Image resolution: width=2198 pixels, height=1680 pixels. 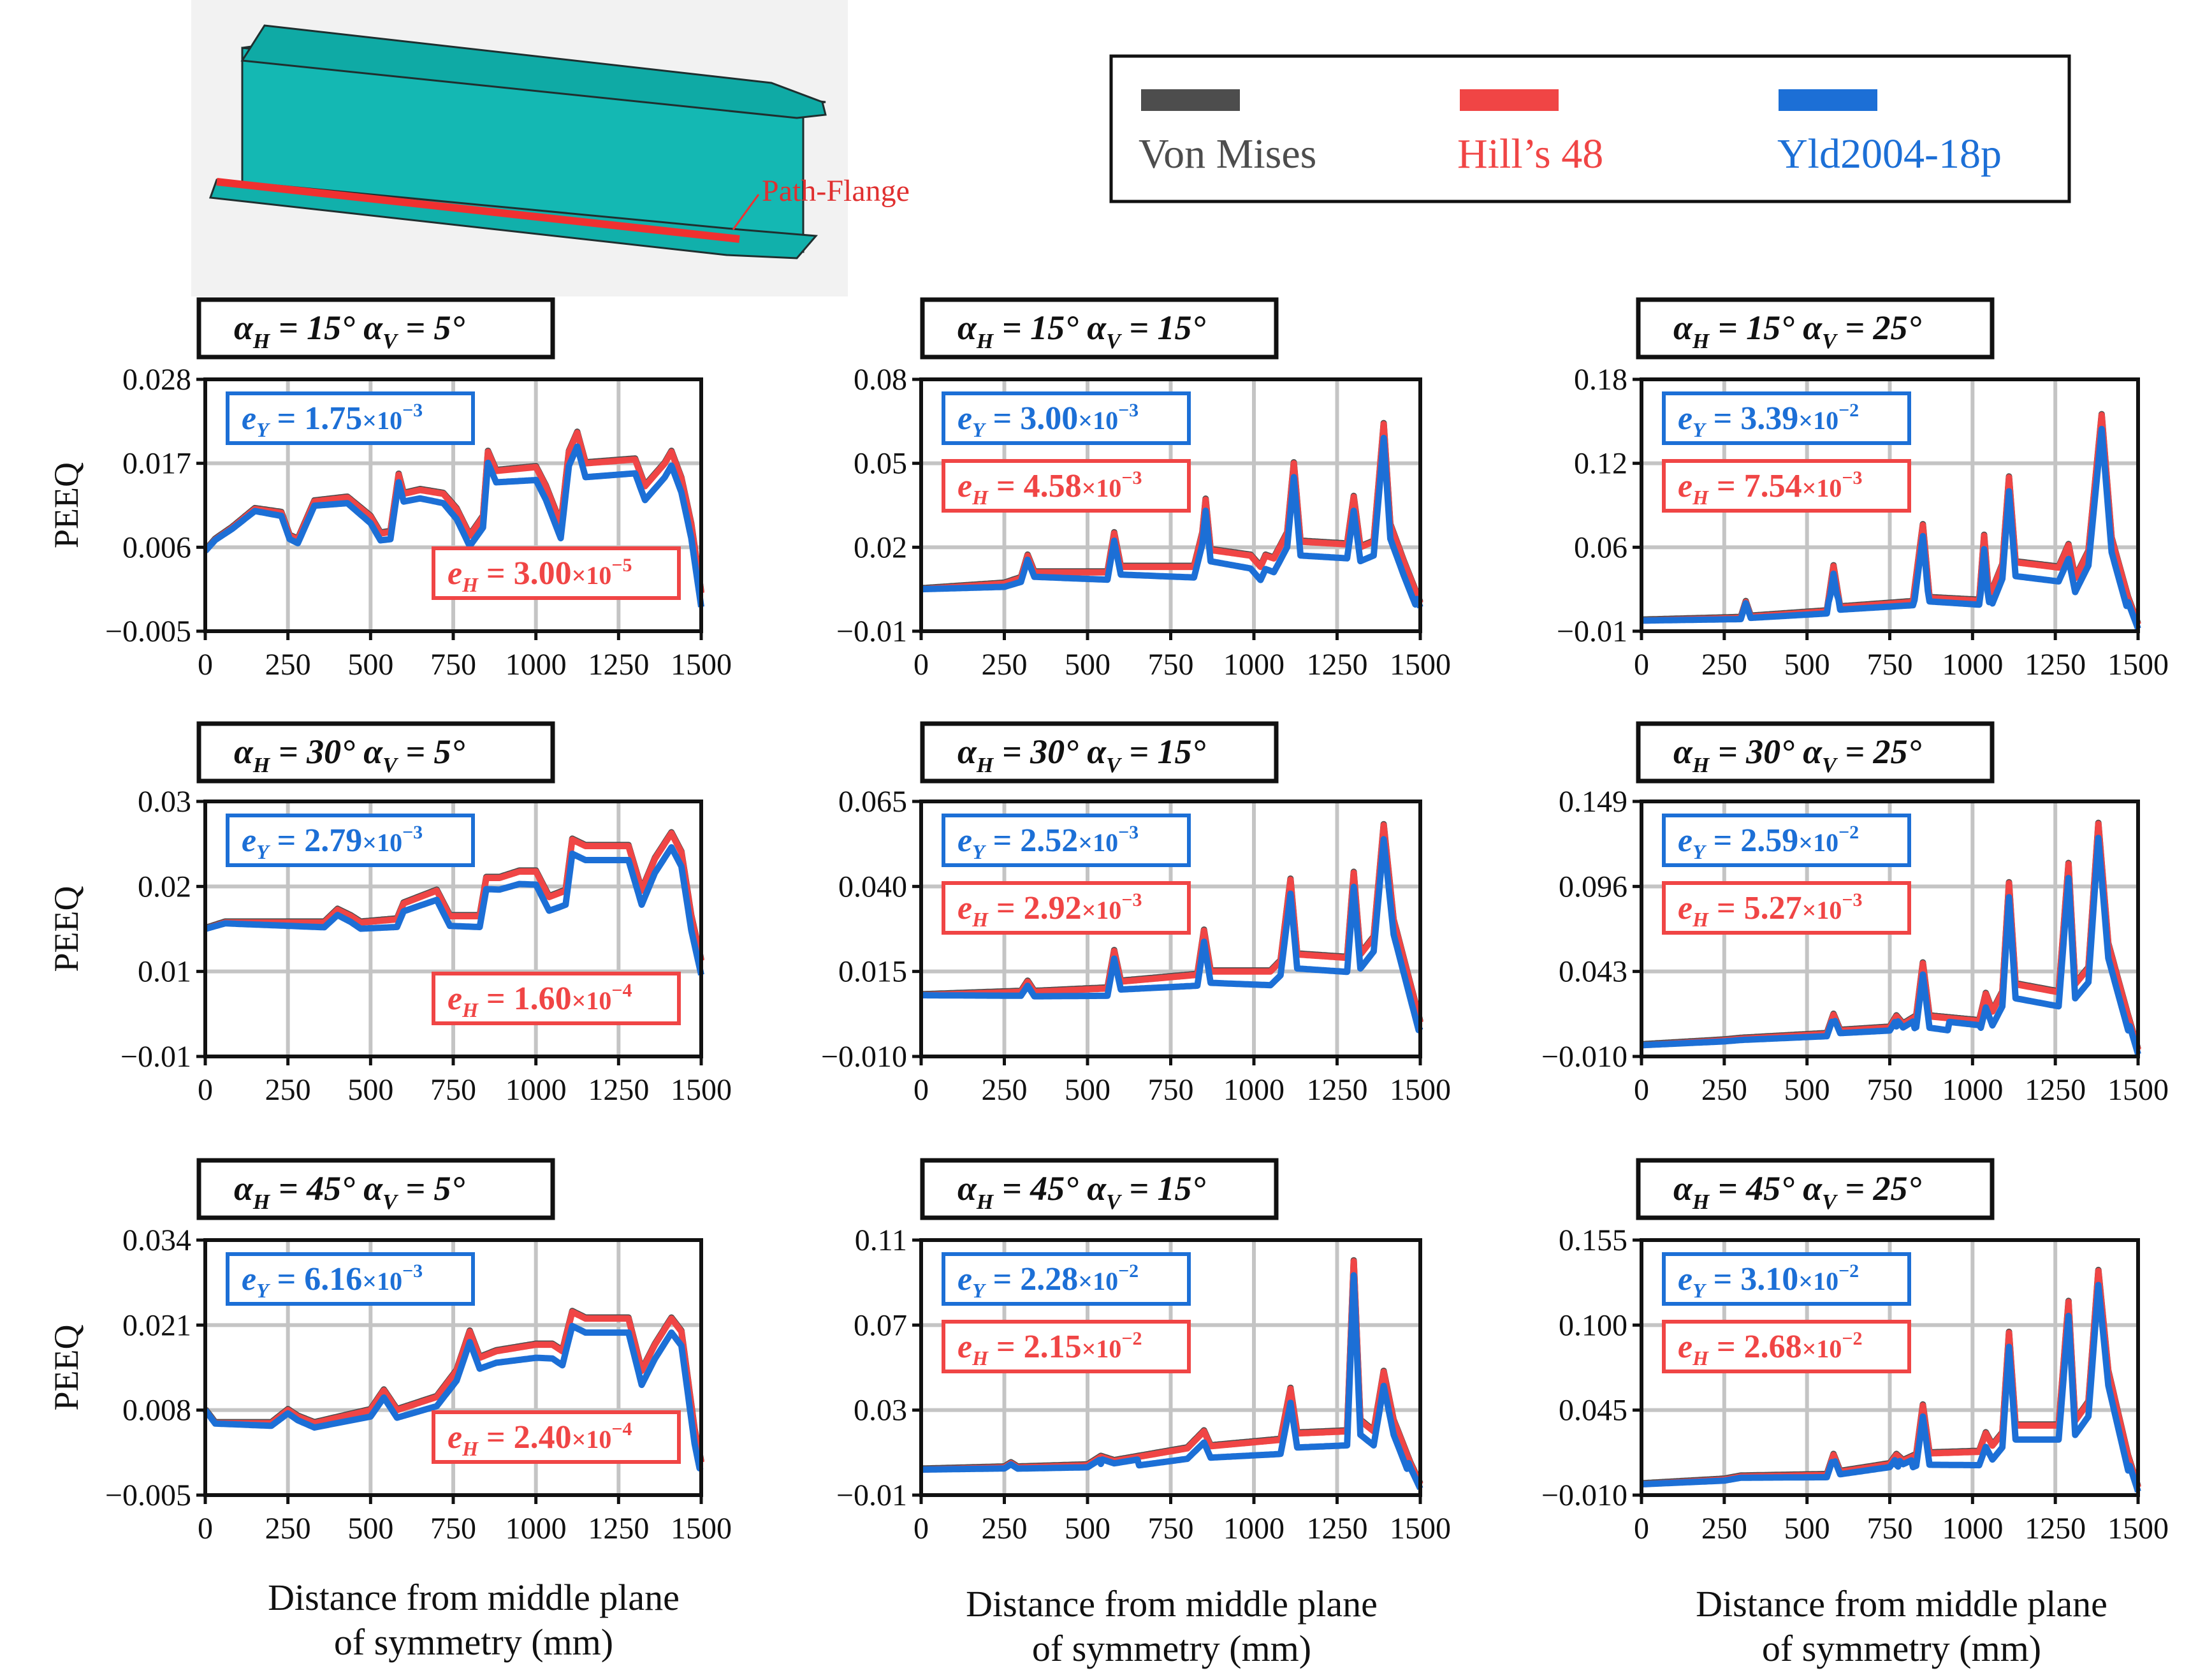 I want to click on y-tick-label: 0.06, so click(x=1600, y=547).